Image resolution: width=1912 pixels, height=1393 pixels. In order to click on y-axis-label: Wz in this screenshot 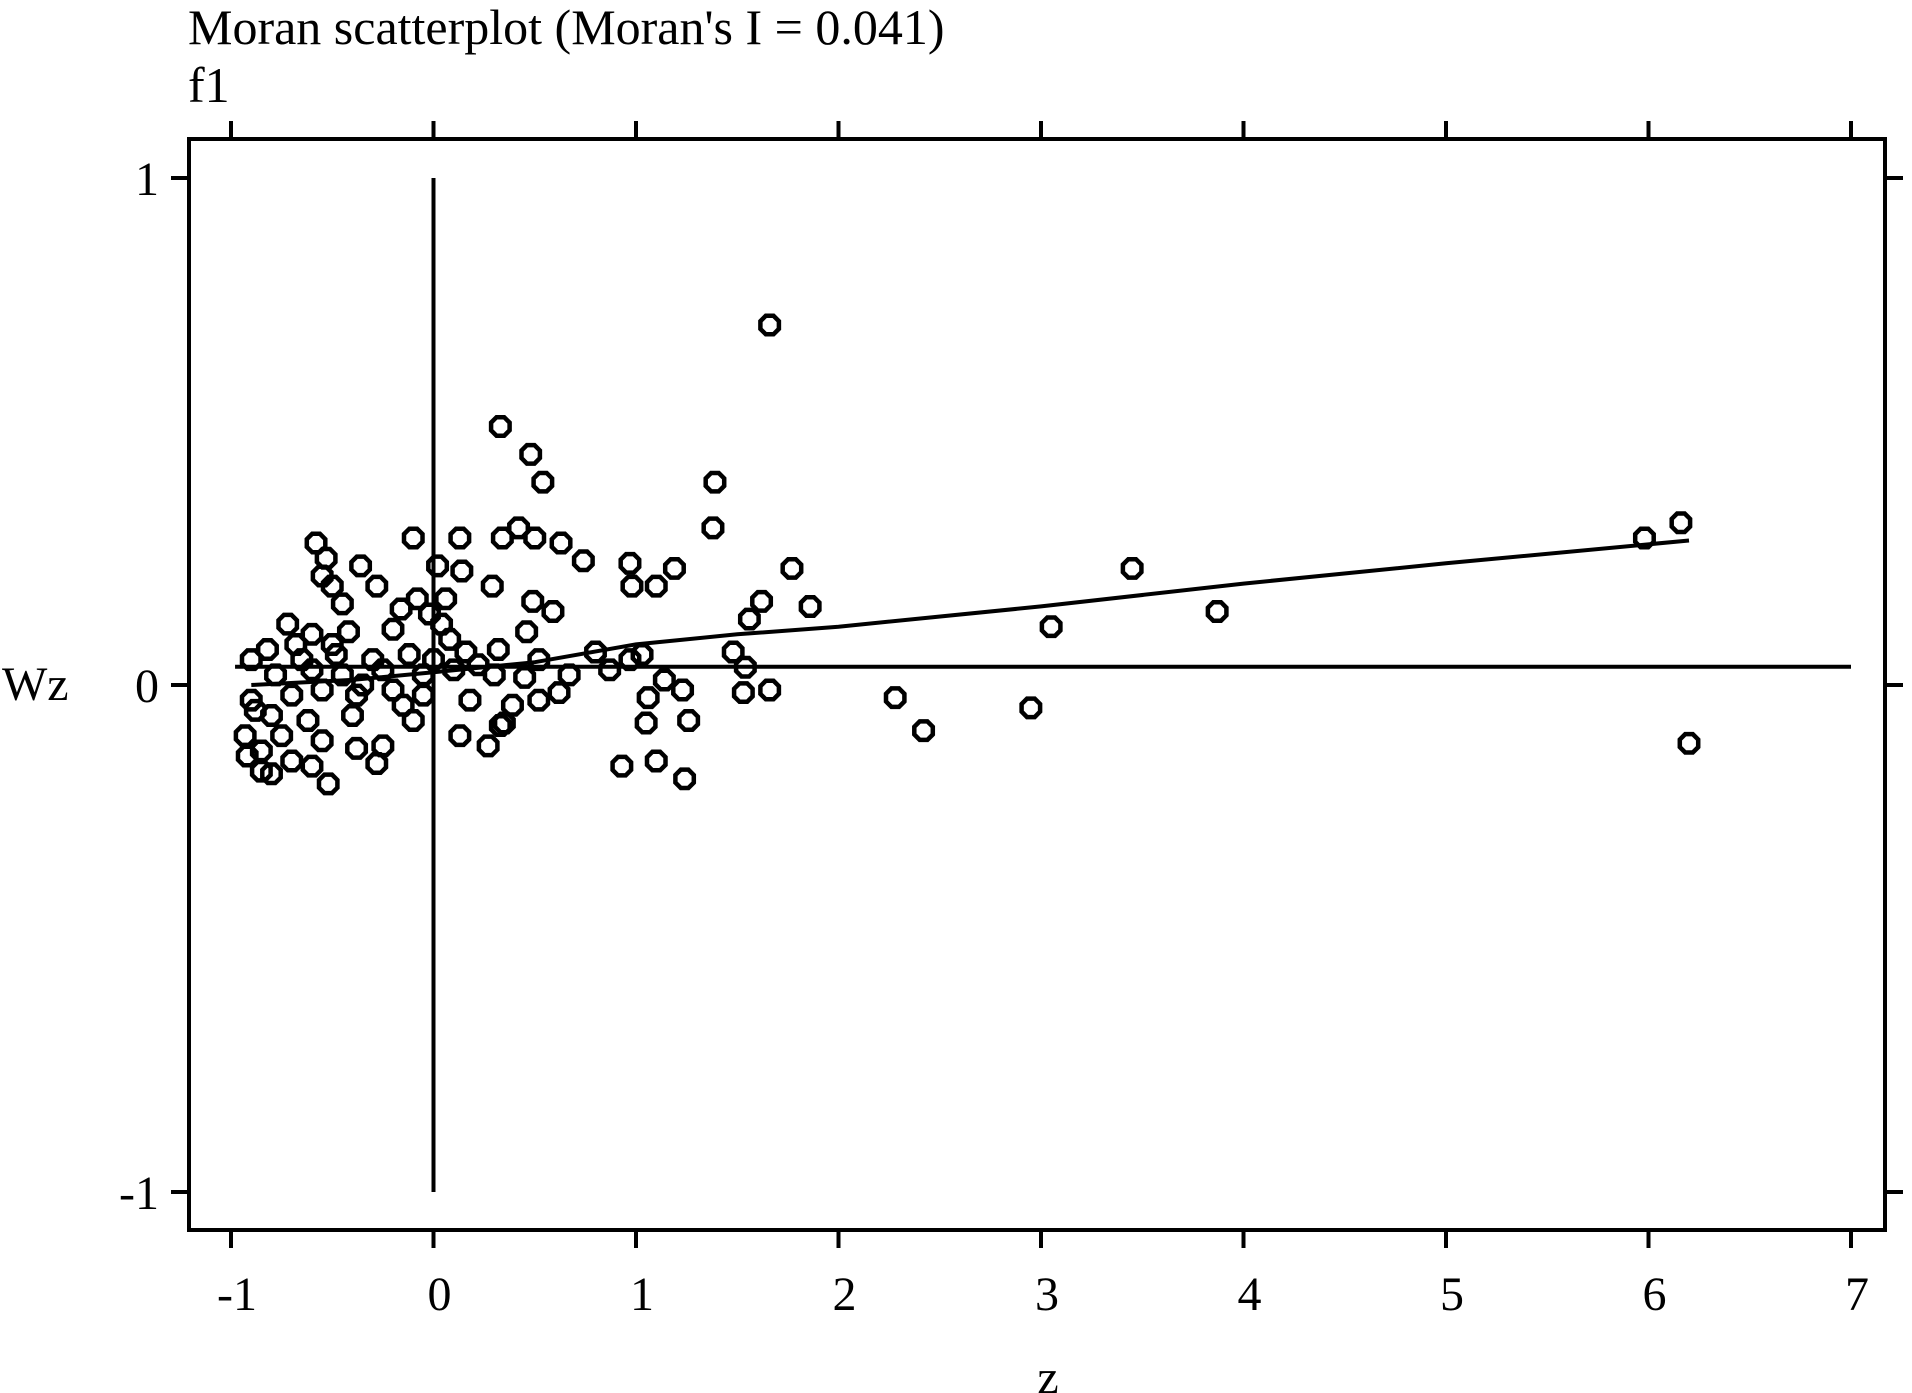, I will do `click(35, 684)`.